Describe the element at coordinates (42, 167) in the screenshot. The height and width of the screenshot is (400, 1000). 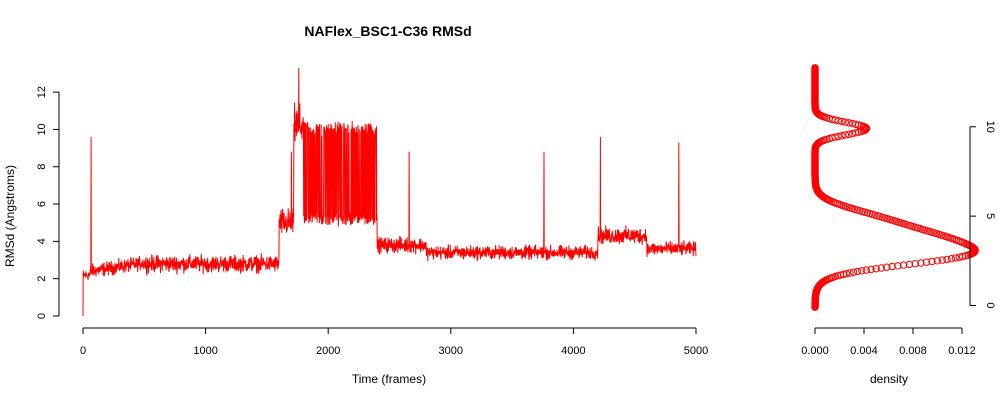
I see `y-tick-label: 8` at that location.